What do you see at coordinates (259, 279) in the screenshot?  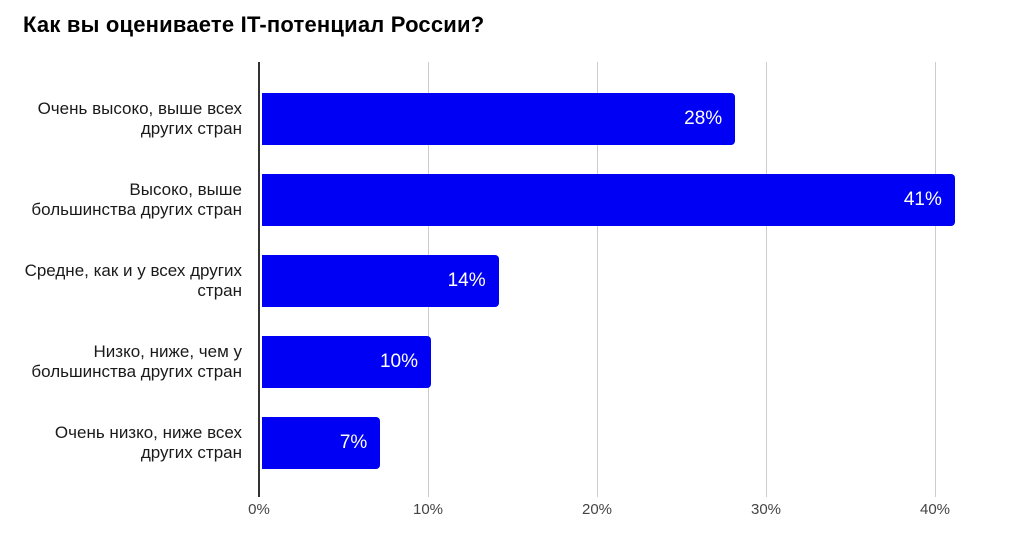 I see `y-axis-line` at bounding box center [259, 279].